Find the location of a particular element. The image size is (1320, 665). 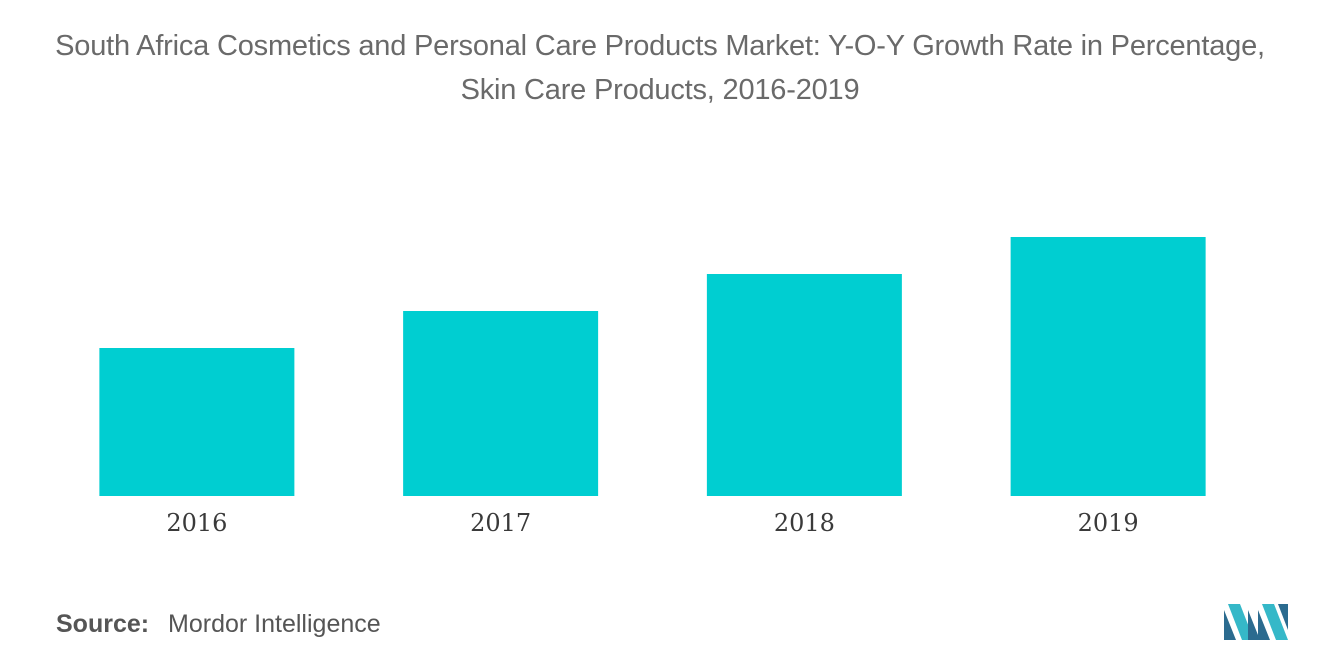

bar-2017 is located at coordinates (501, 403).